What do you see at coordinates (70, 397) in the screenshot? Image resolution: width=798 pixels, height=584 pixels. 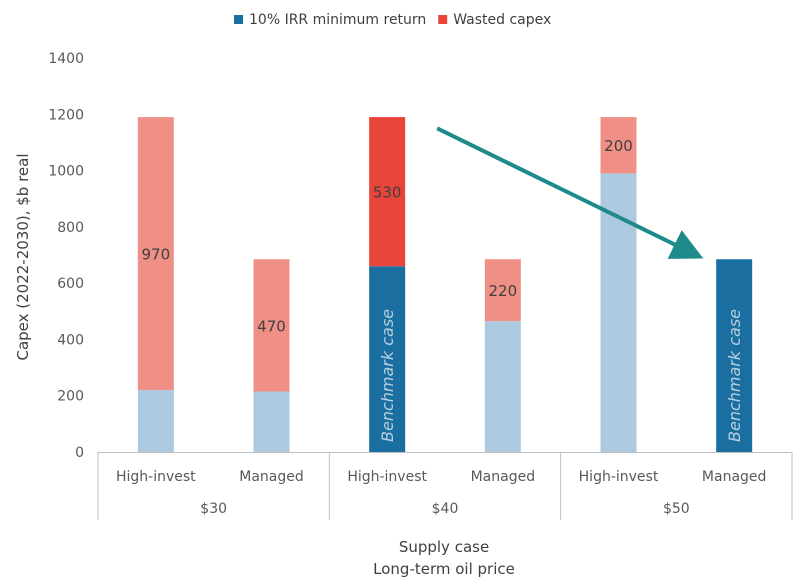 I see `y-tick-label: 200` at bounding box center [70, 397].